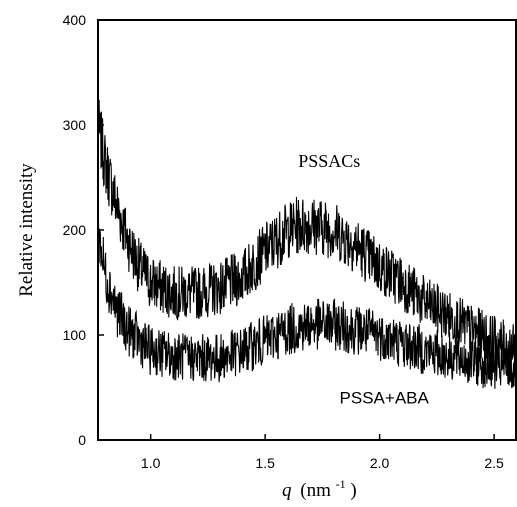 Image resolution: width=517 pixels, height=507 pixels. Describe the element at coordinates (341, 484) in the screenshot. I see `x-axis-label-exponent: -1` at that location.